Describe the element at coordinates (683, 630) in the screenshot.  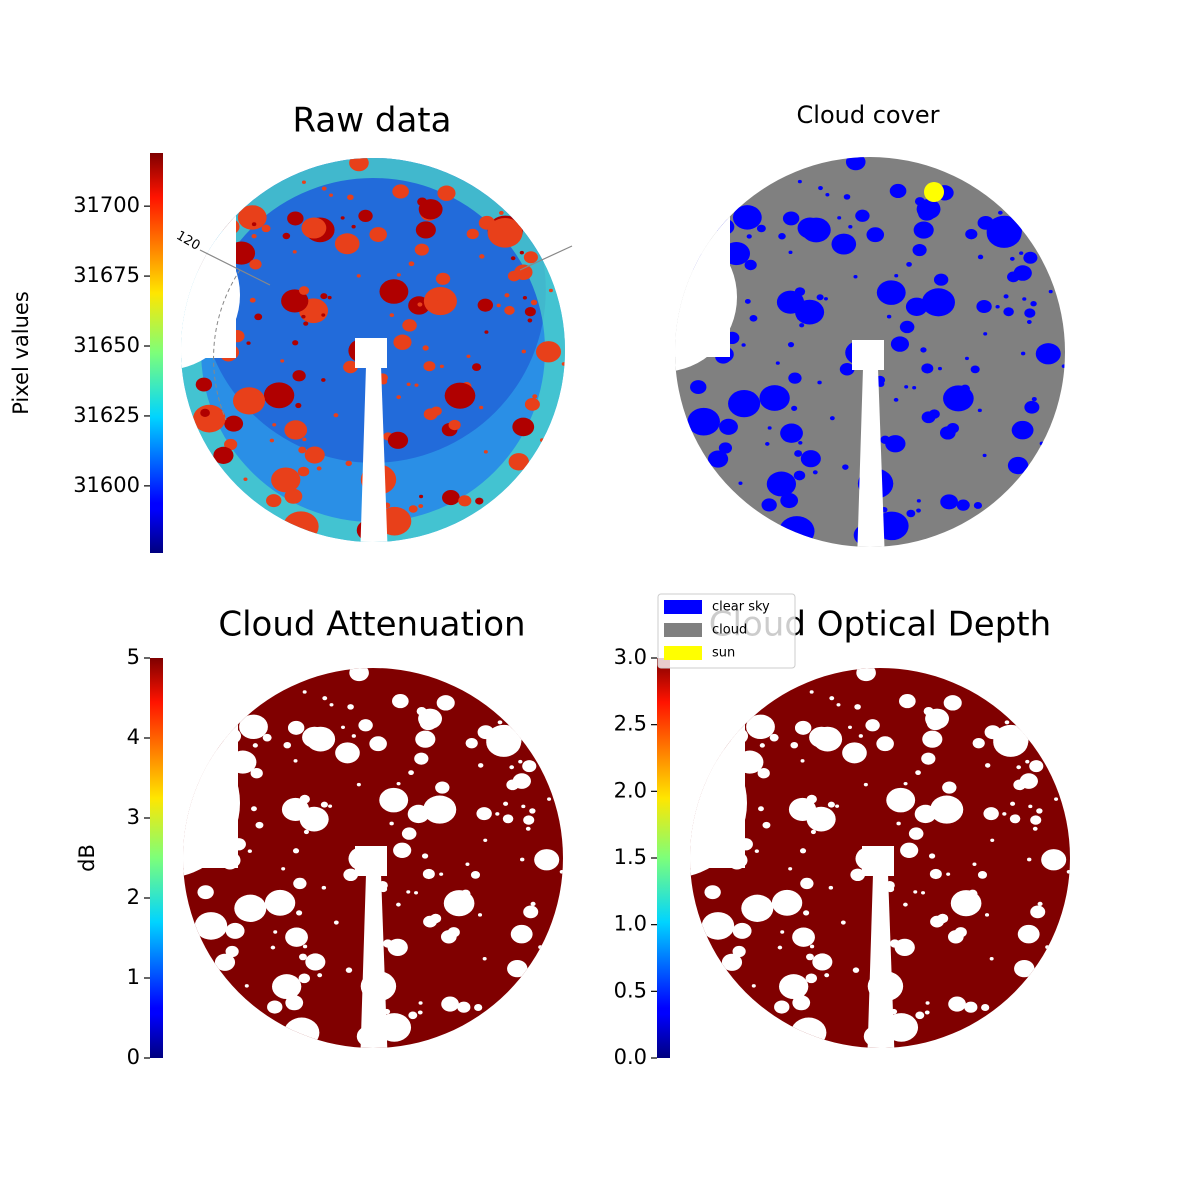
I see `legend-swatch` at that location.